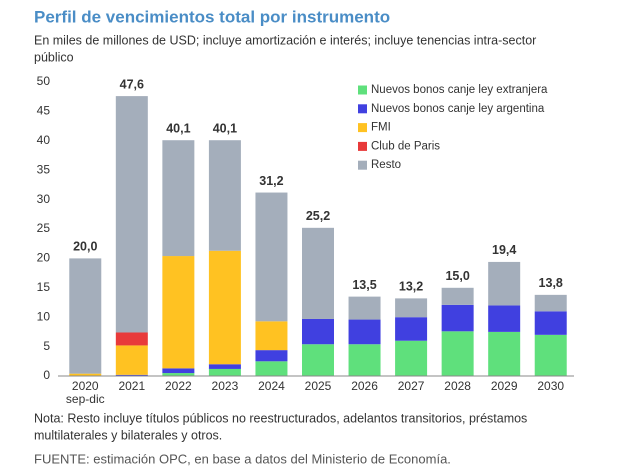  What do you see at coordinates (44, 287) in the screenshot?
I see `y-tick-label: 15` at bounding box center [44, 287].